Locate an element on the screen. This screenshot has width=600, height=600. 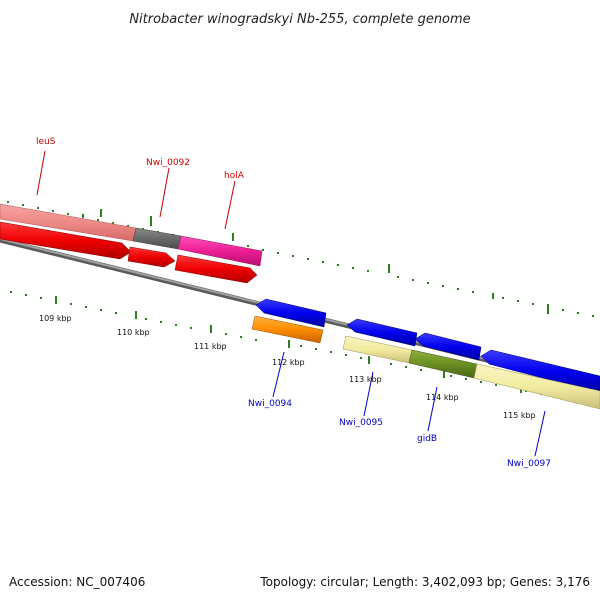
gene-label-leuS: leuS is located at coordinates (46, 142).